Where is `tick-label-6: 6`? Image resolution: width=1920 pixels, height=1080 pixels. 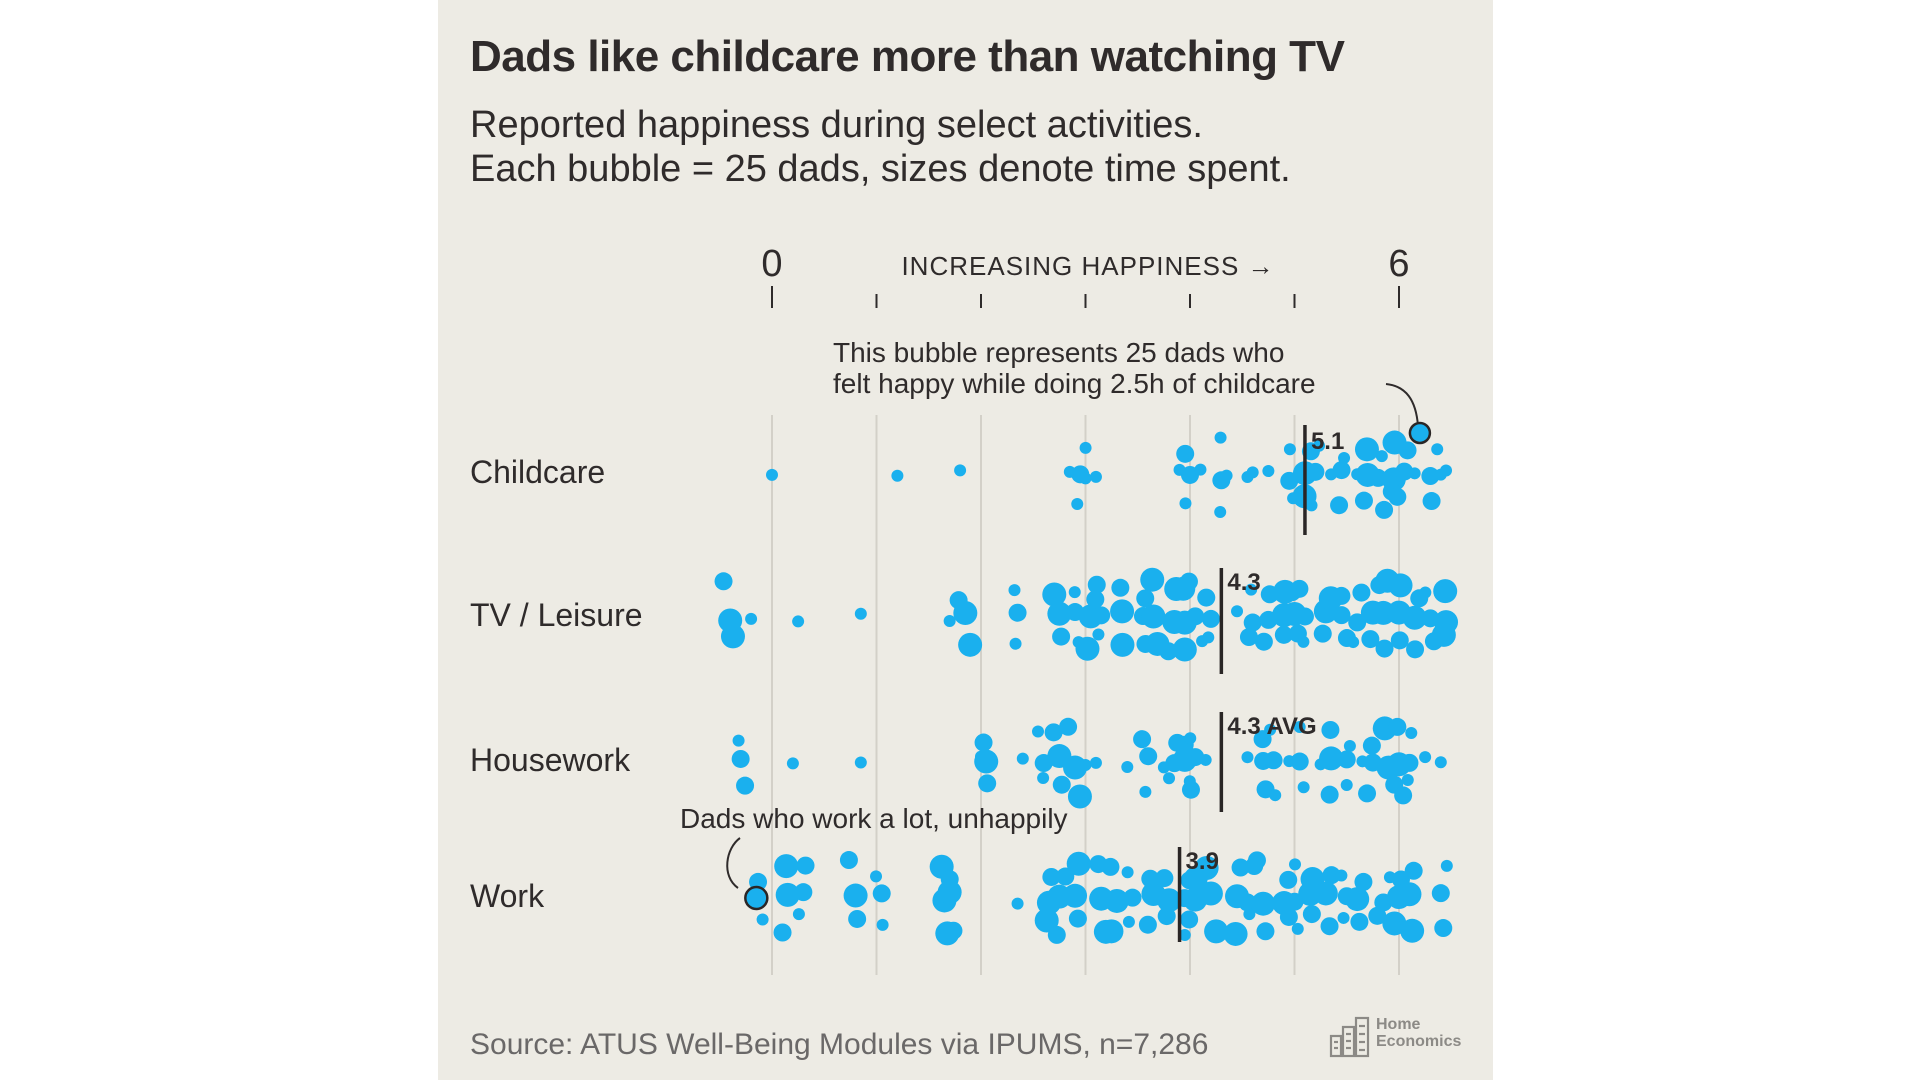 tick-label-6: 6 is located at coordinates (1398, 264).